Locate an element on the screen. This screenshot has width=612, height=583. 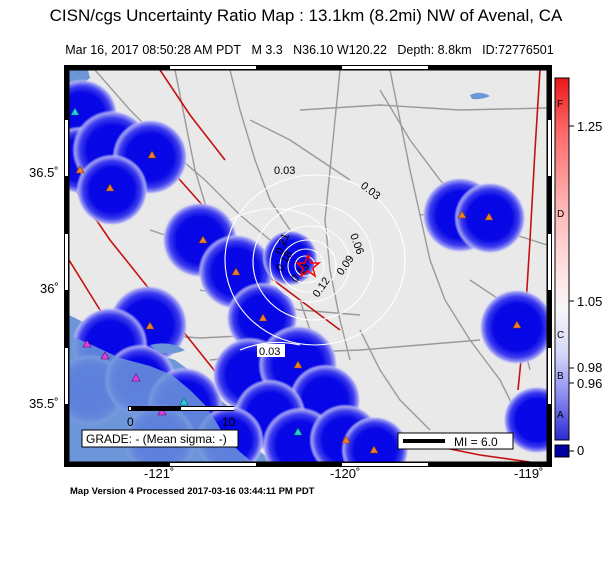
contour-label-box is located at coordinates (271, 350).